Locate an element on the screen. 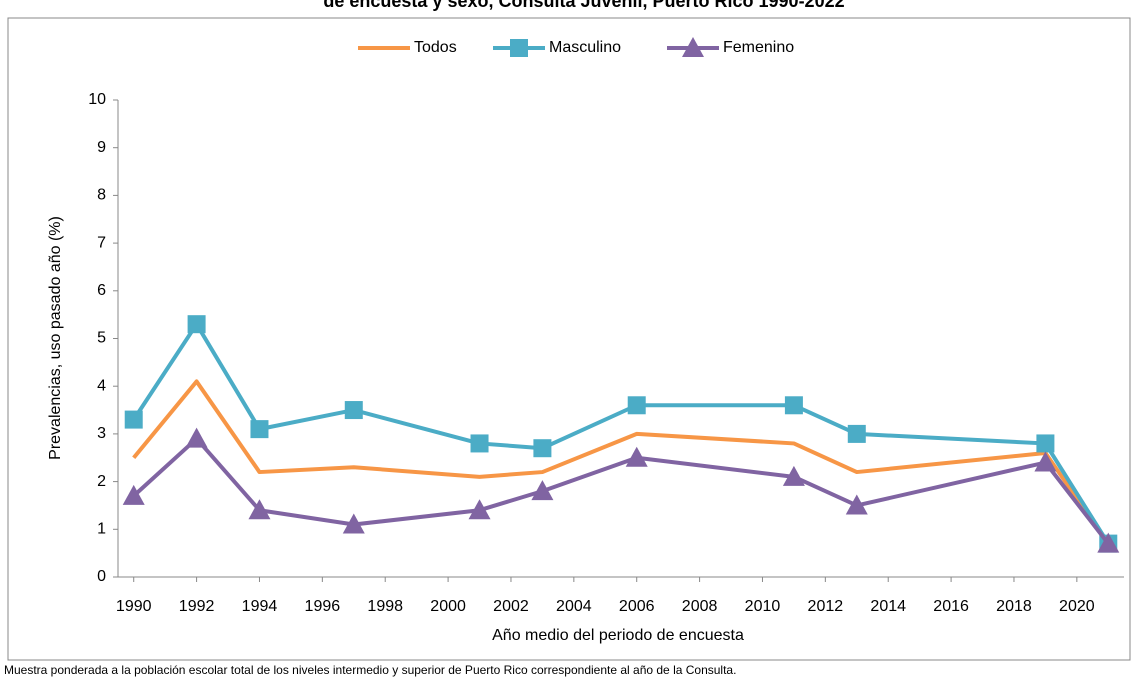  x-tick-label: 2014 is located at coordinates (888, 606).